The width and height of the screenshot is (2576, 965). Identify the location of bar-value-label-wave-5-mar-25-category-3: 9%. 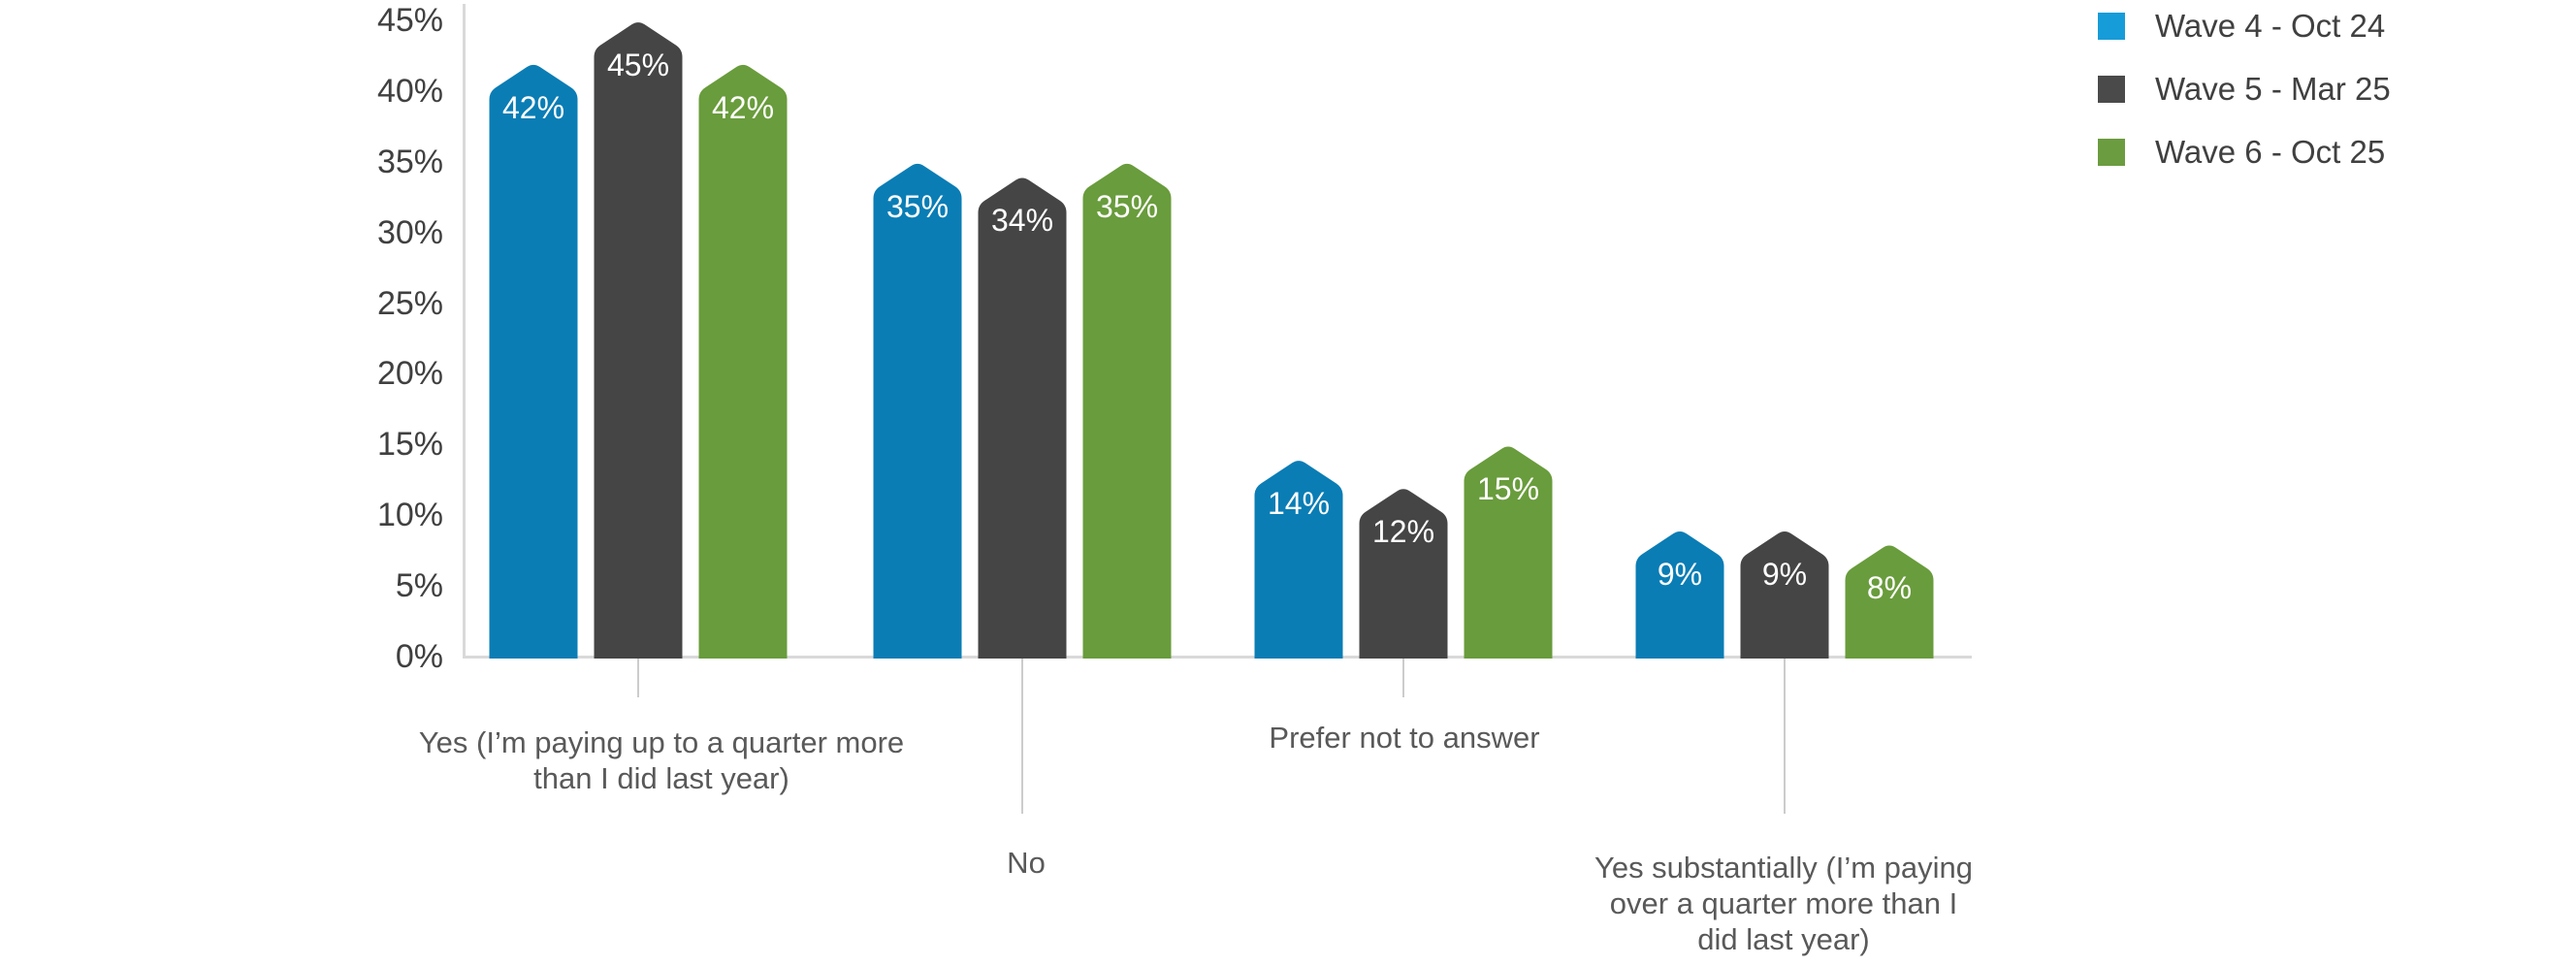
(1784, 574).